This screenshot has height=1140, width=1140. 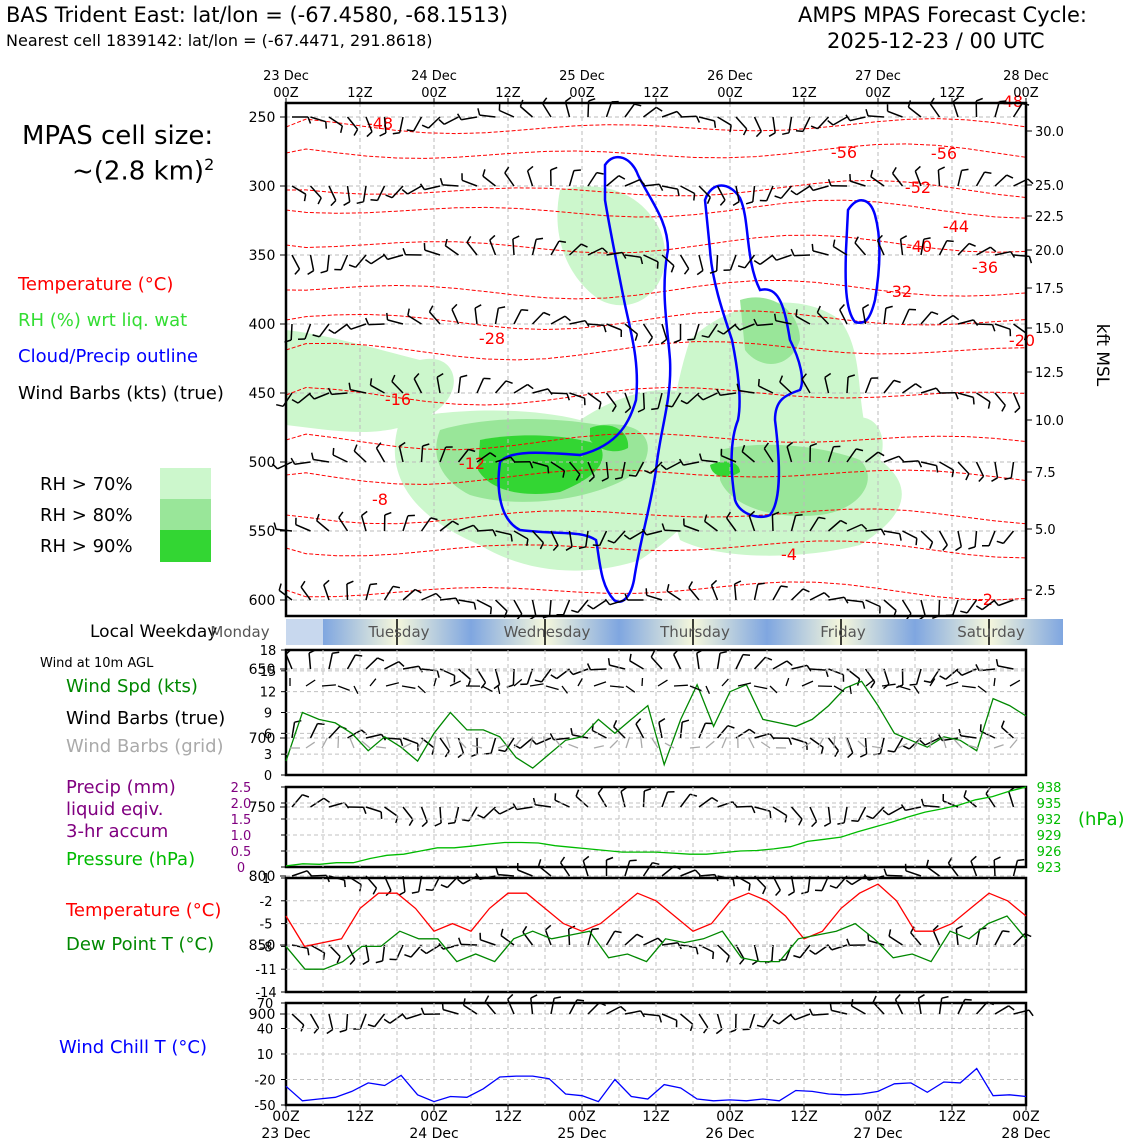 What do you see at coordinates (985, 267) in the screenshot?
I see `temperature-contour-label: -36` at bounding box center [985, 267].